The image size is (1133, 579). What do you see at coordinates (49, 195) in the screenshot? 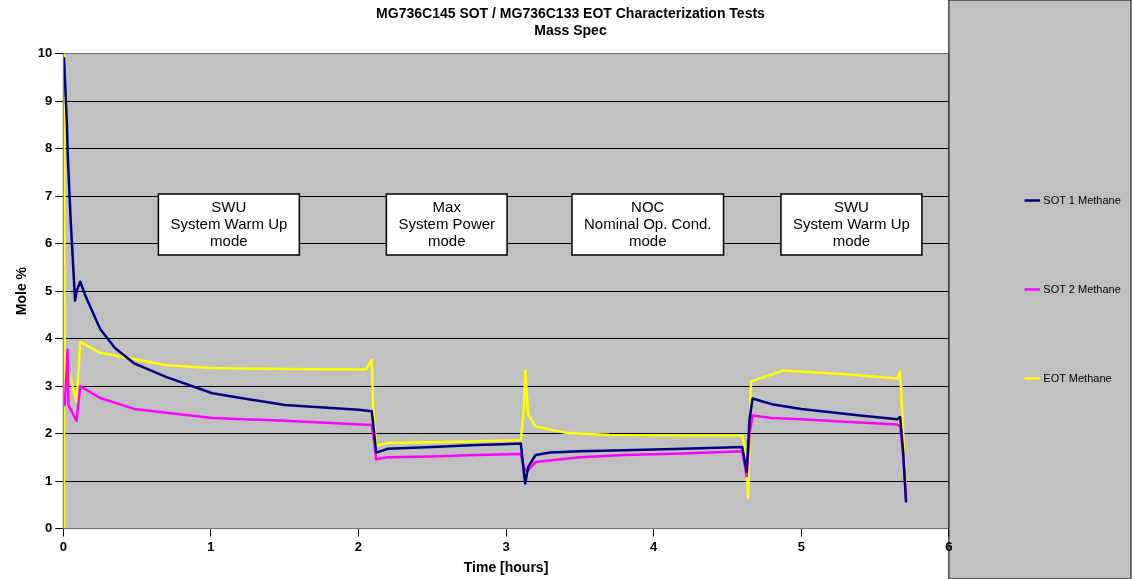
I see `y-tick-label: 7` at bounding box center [49, 195].